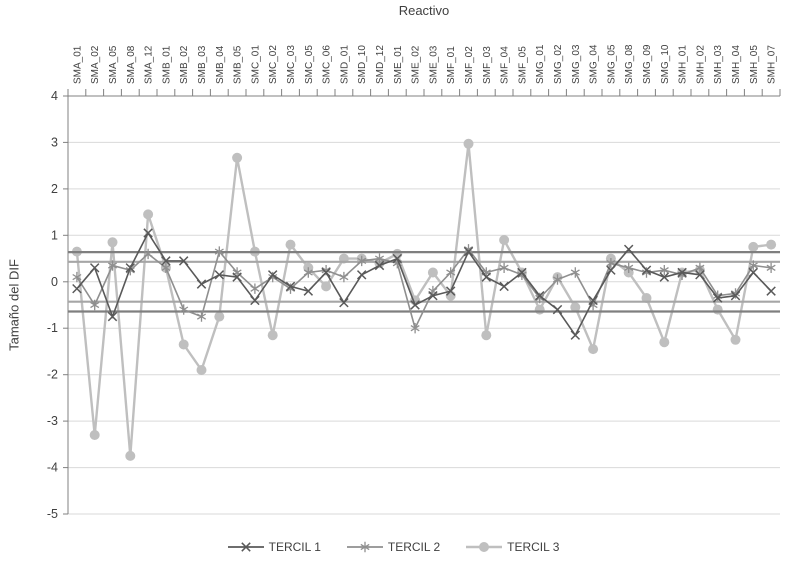 This screenshot has height=563, width=787. I want to click on svg-text: SMH_04, so click(736, 64).